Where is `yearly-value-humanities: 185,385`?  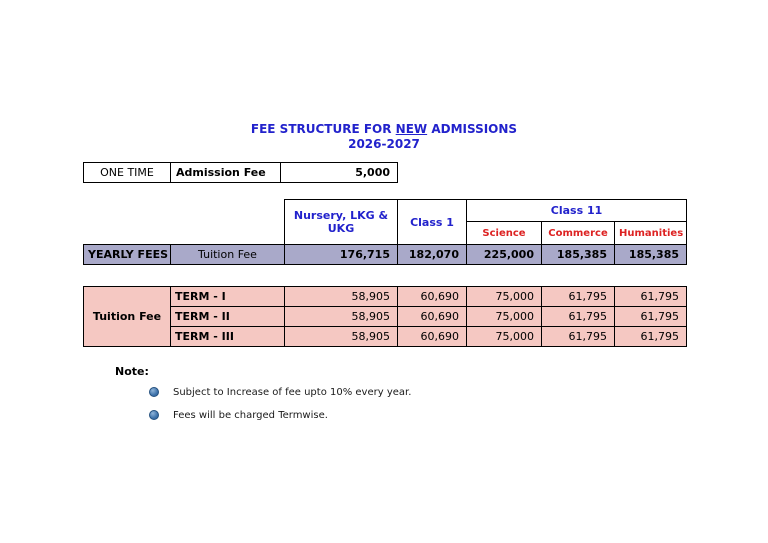
yearly-value-humanities: 185,385 is located at coordinates (650, 254).